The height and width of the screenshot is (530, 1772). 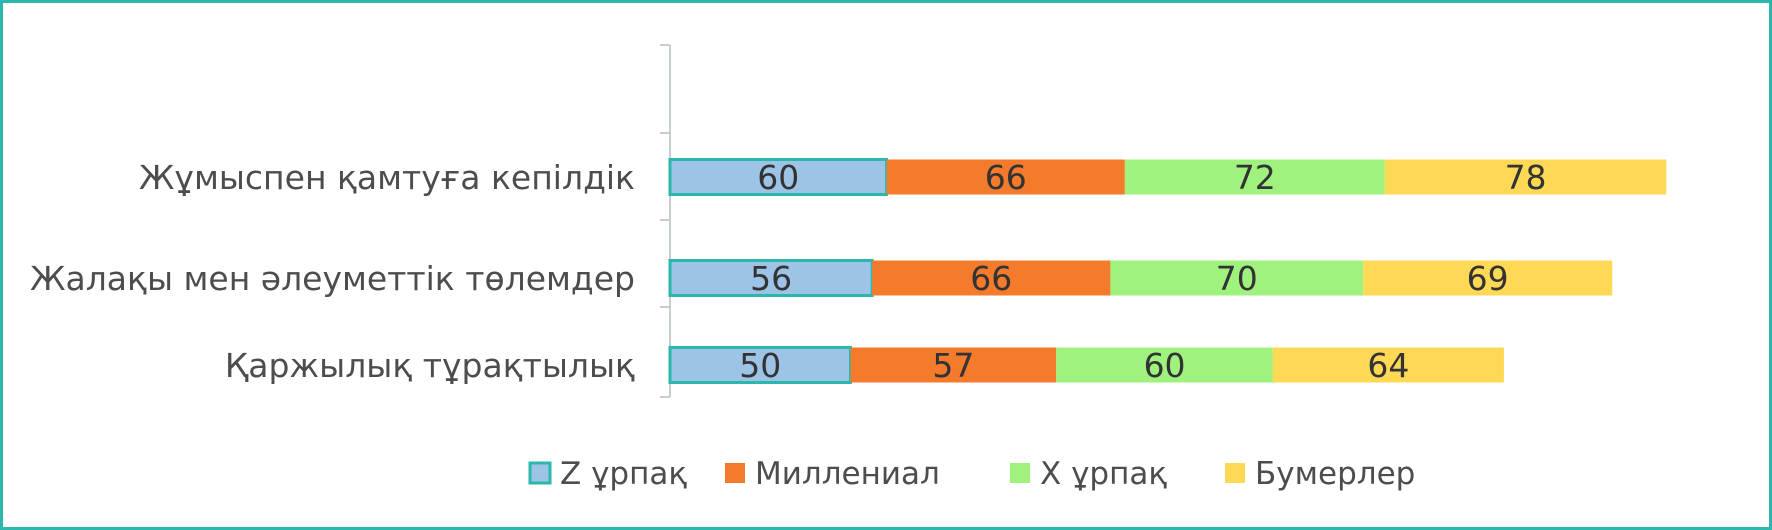 What do you see at coordinates (665, 221) in the screenshot?
I see `y-axis` at bounding box center [665, 221].